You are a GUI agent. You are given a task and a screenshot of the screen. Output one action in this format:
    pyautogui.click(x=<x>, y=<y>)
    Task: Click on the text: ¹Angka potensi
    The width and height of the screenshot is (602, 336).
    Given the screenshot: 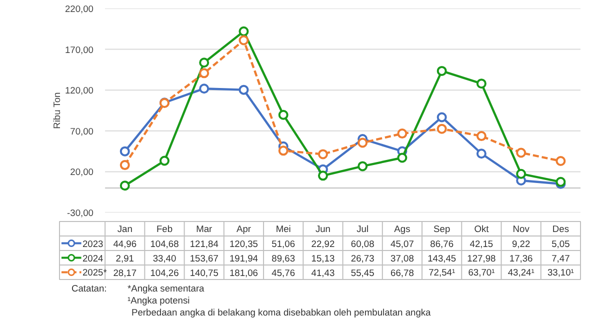 What is the action you would take?
    pyautogui.click(x=159, y=301)
    